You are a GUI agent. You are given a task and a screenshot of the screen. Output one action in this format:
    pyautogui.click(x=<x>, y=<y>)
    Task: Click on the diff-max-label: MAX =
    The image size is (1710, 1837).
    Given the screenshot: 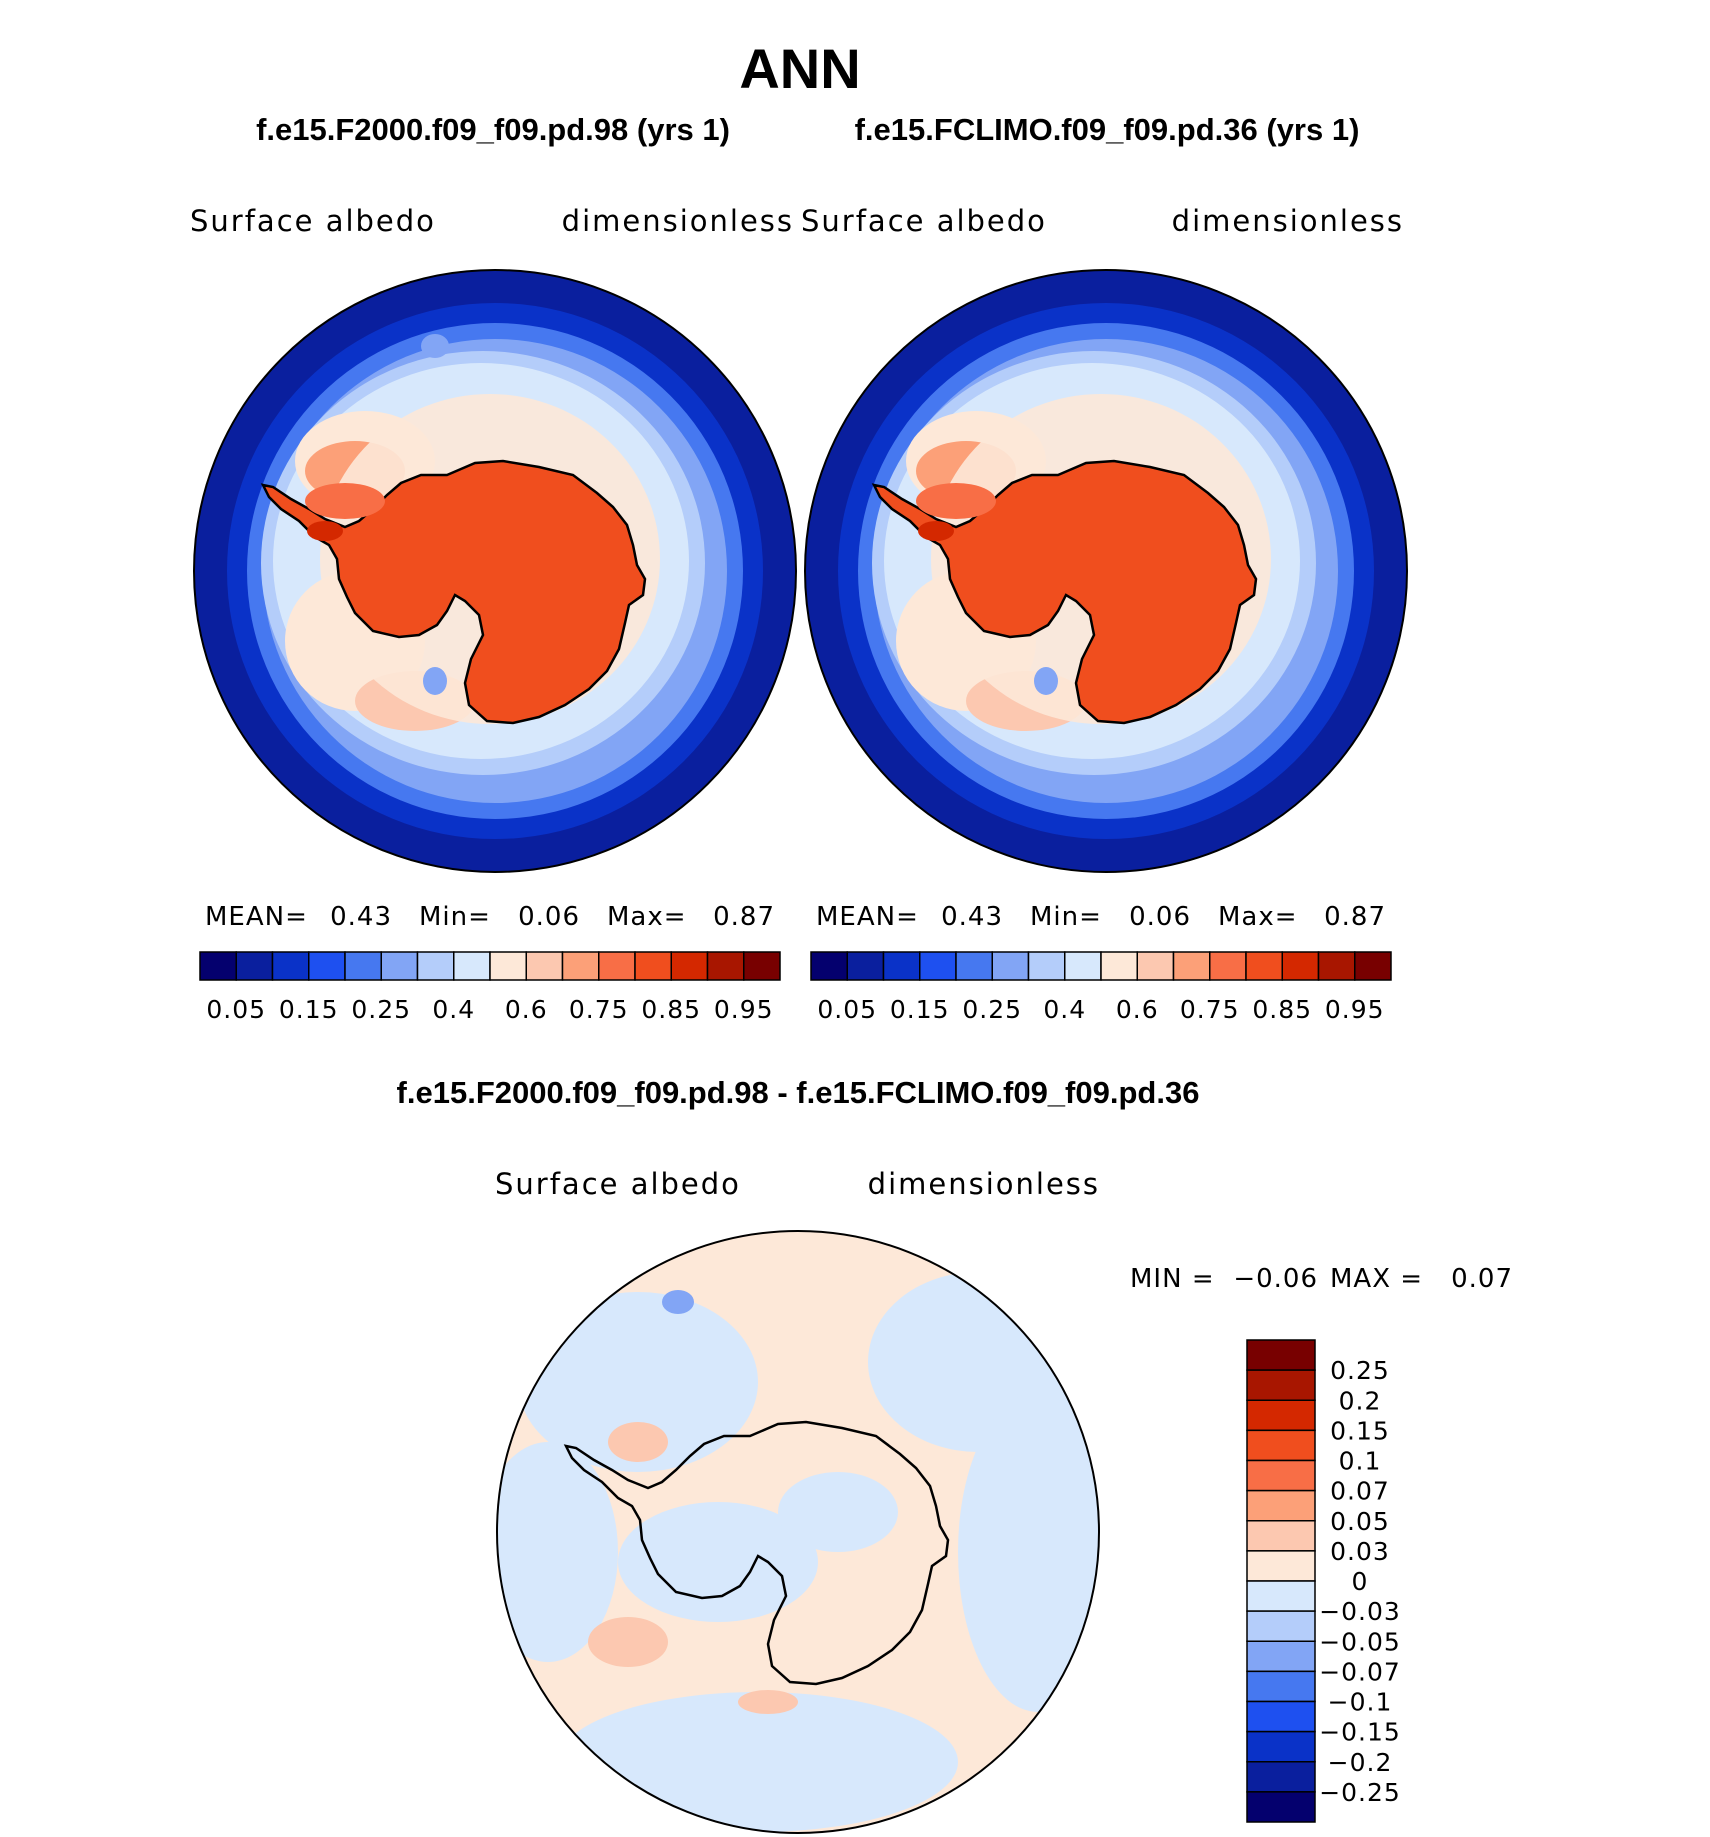 What is the action you would take?
    pyautogui.click(x=1376, y=1279)
    